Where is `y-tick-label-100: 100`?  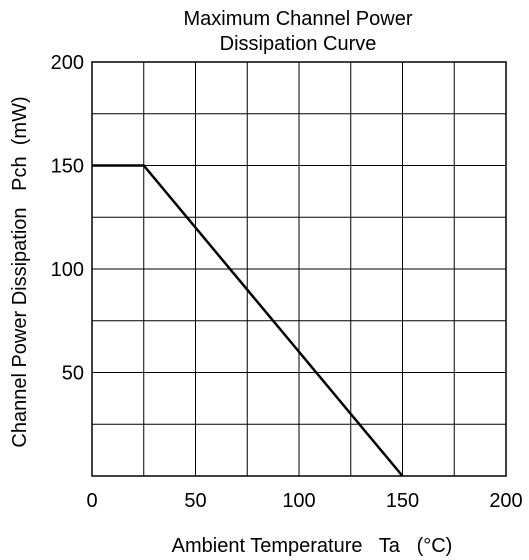 y-tick-label-100: 100 is located at coordinates (67, 270).